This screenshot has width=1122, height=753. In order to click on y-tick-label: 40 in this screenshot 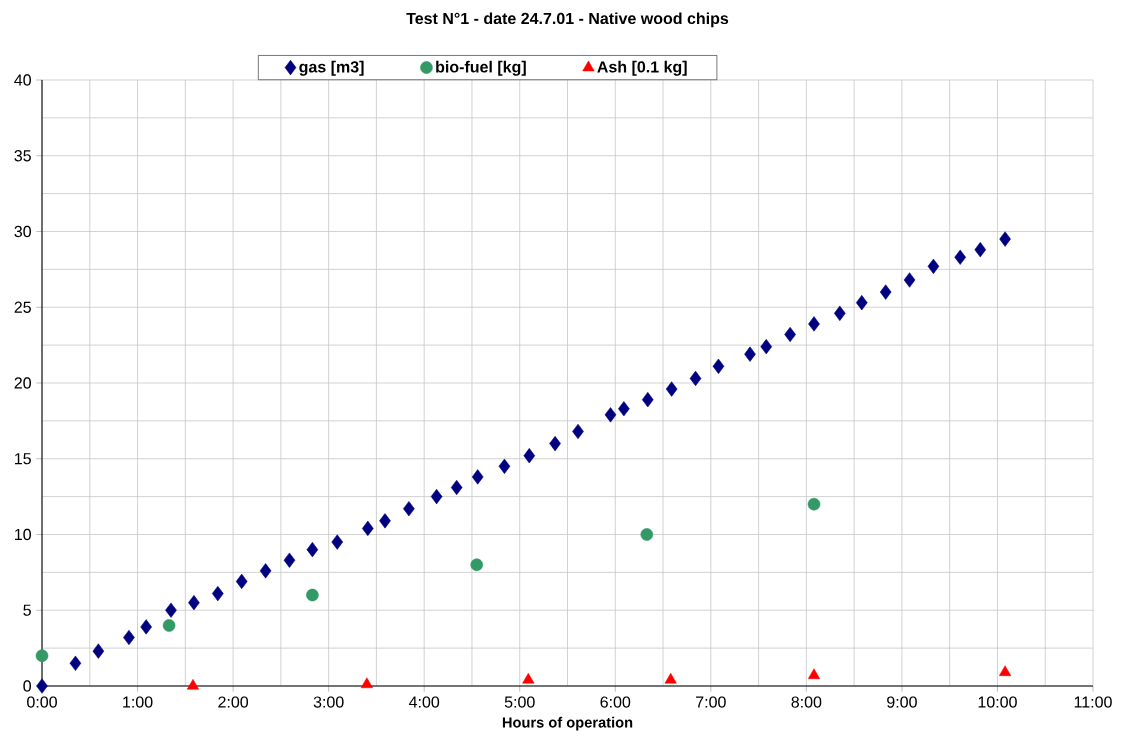, I will do `click(22, 80)`.